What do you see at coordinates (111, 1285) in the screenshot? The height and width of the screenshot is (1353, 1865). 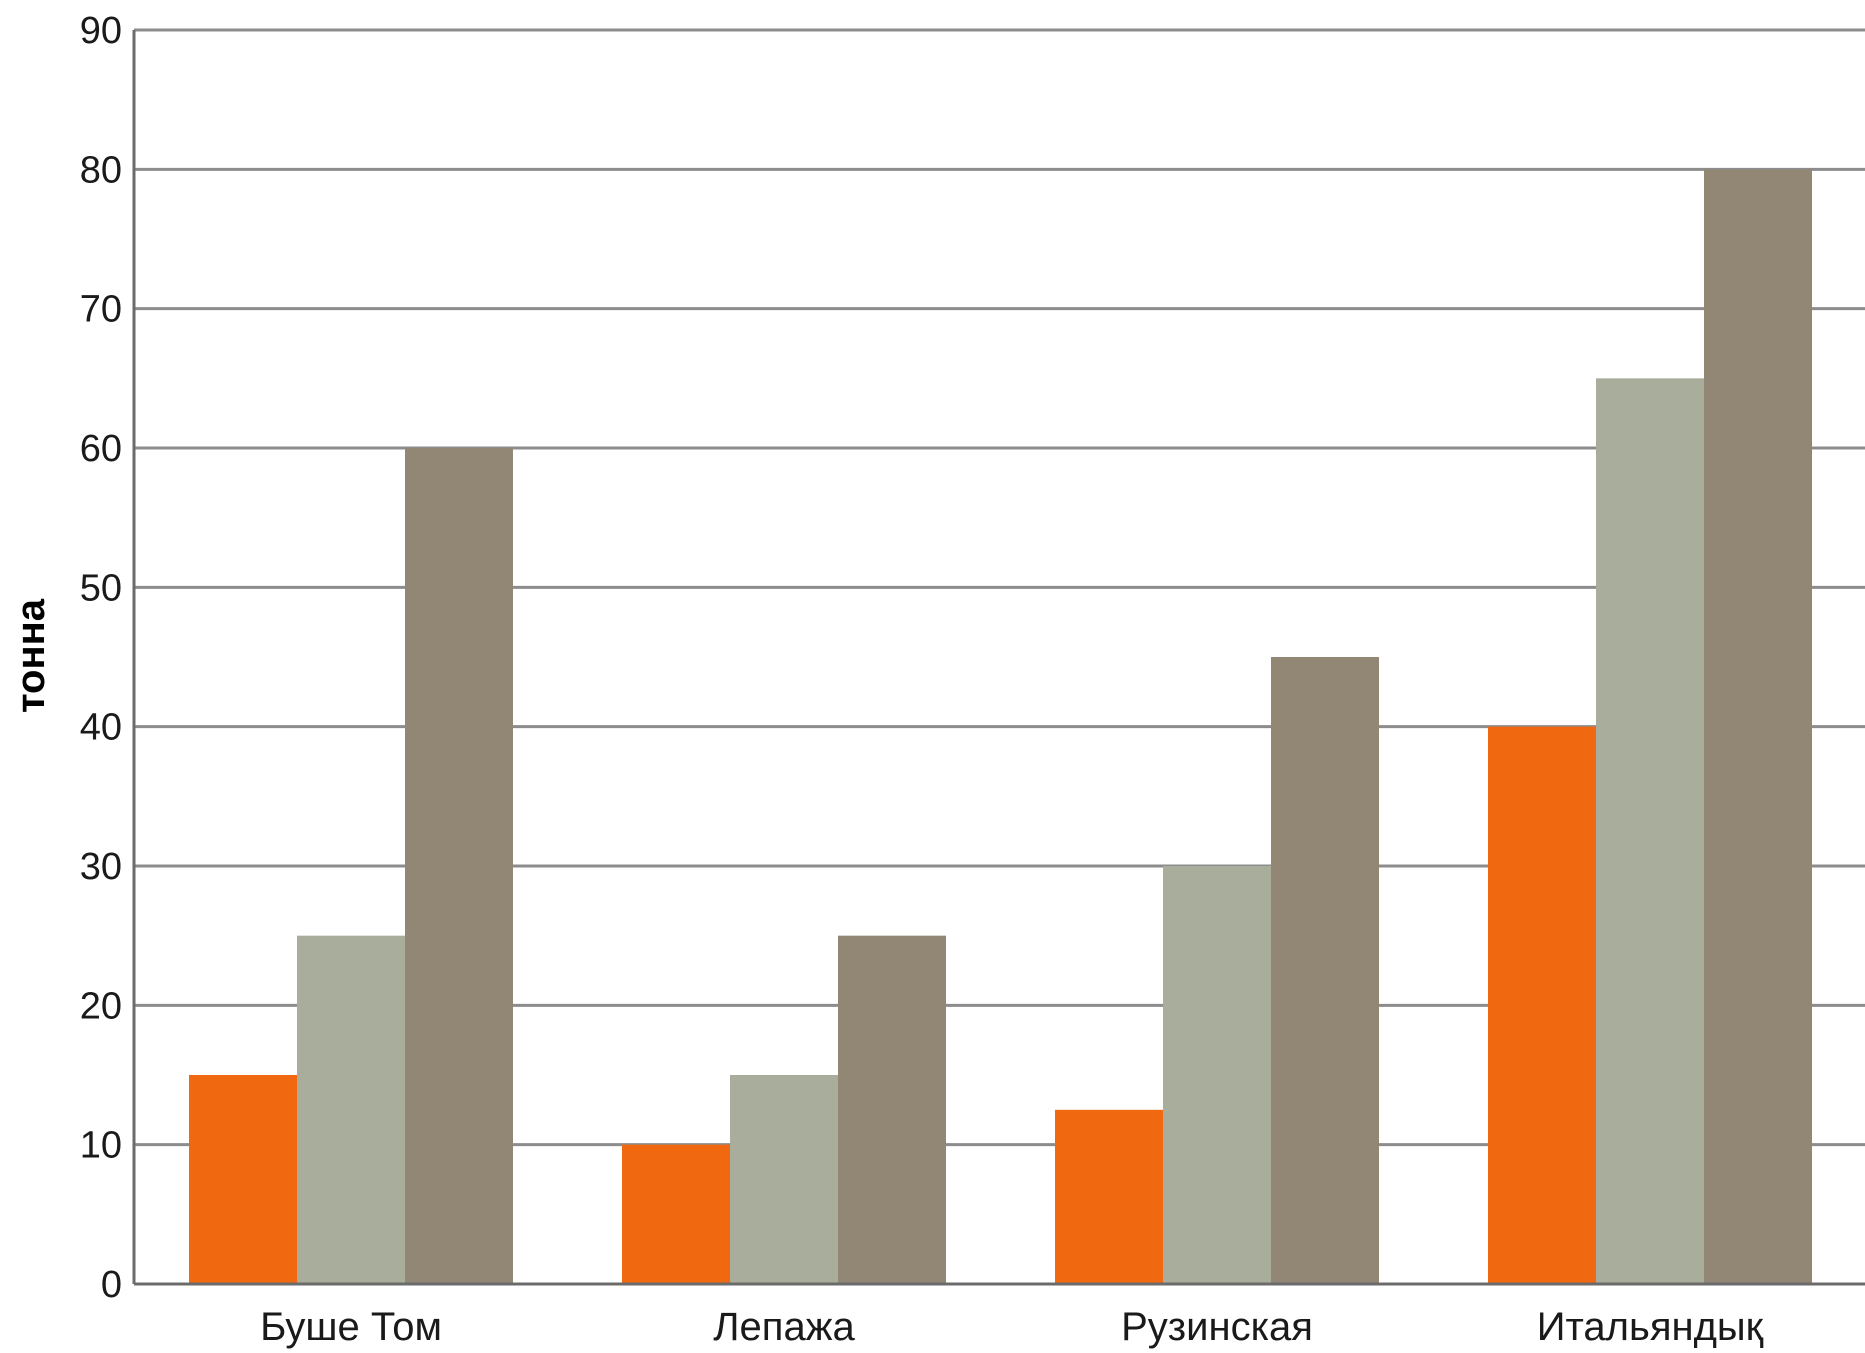 I see `y-tick-label: 0` at bounding box center [111, 1285].